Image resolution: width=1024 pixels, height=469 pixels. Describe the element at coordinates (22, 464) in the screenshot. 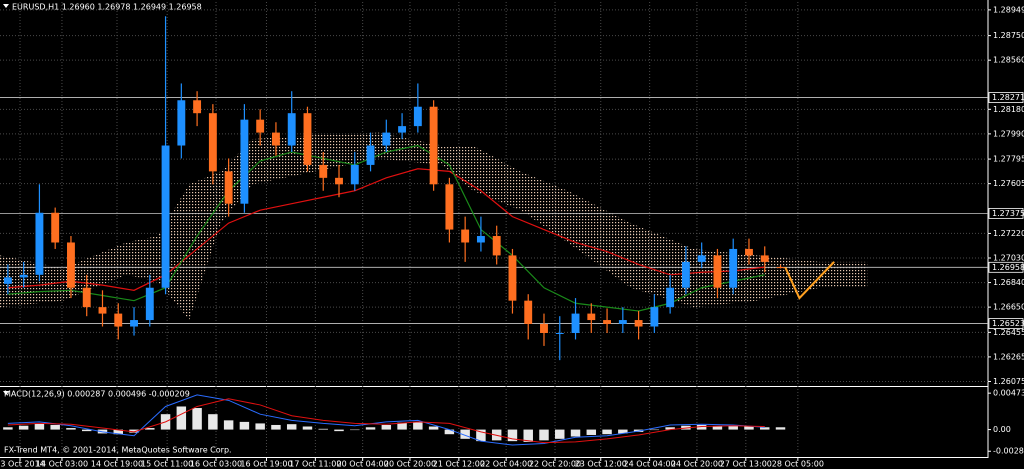

I see `x-tick-label: 13 Oct 2014` at that location.